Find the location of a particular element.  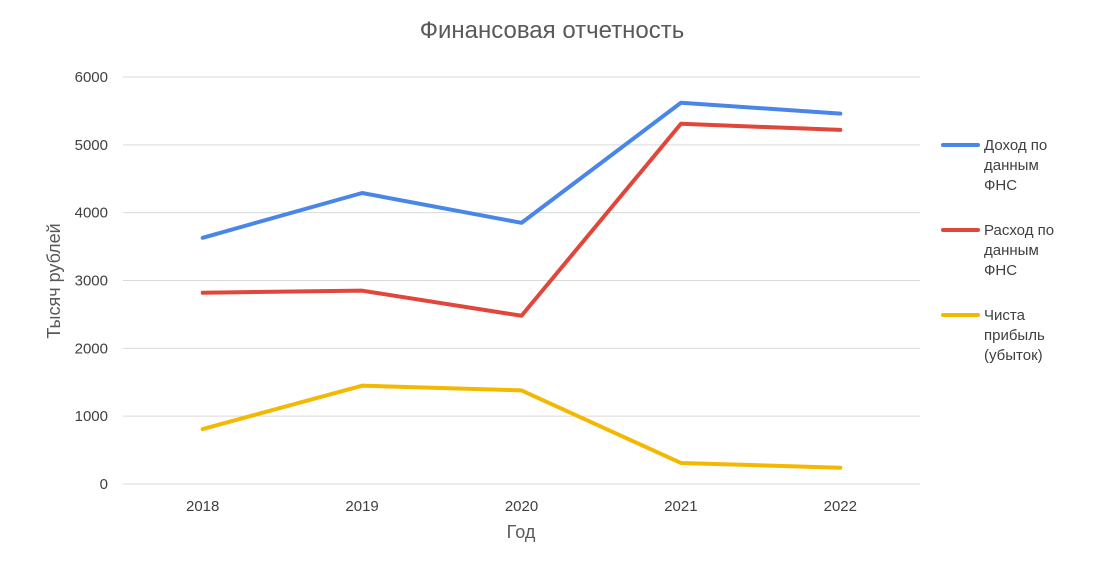

x-tick-label: 2022 is located at coordinates (840, 506).